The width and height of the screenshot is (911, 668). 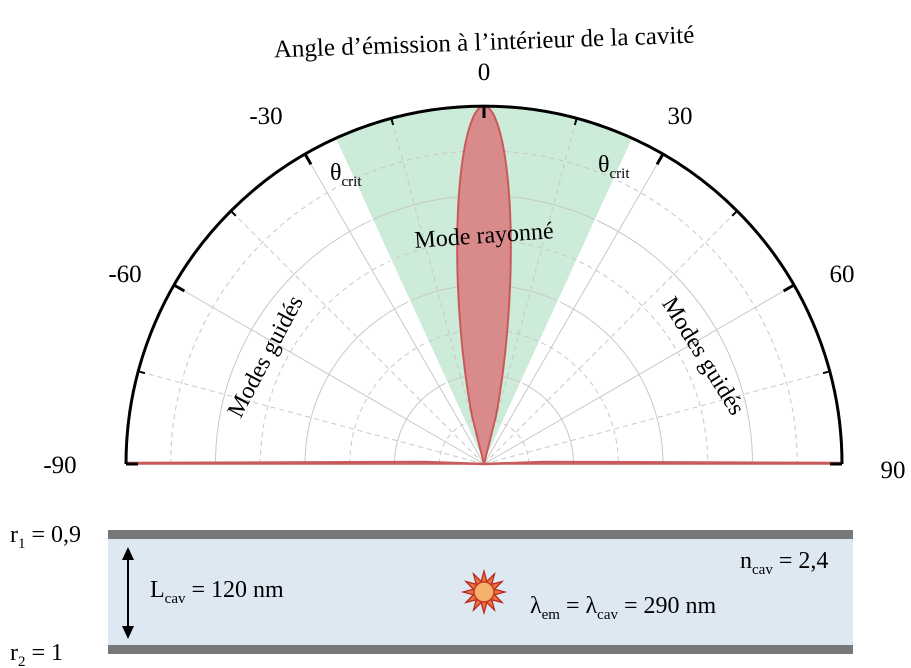 I want to click on r2-label: r2 = 1, so click(x=36, y=654).